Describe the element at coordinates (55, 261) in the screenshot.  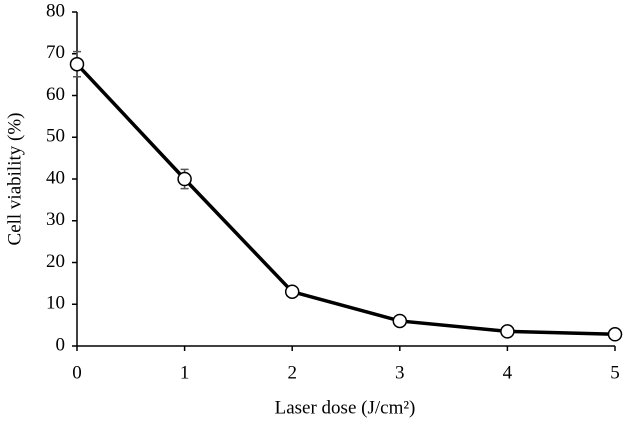
I see `y-tick-label: 20` at that location.